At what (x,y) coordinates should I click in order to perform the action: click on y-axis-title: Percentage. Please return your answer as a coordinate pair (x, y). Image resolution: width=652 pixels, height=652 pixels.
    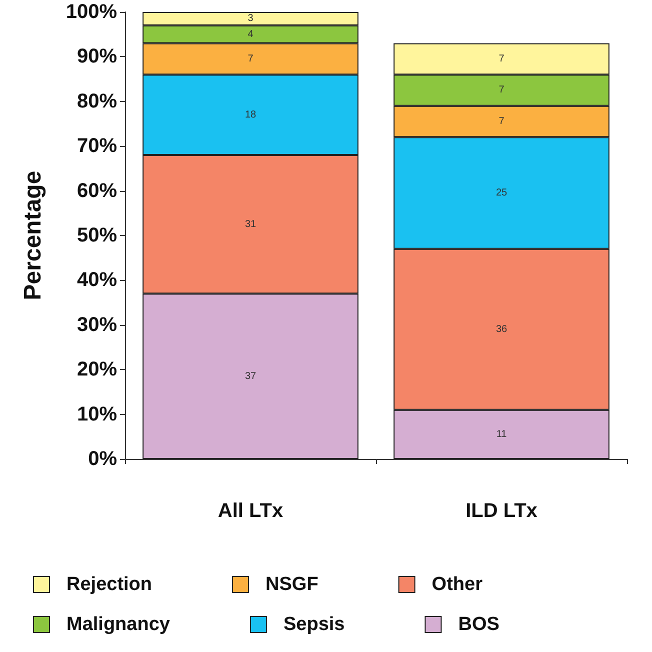
    Looking at the image, I should click on (33, 235).